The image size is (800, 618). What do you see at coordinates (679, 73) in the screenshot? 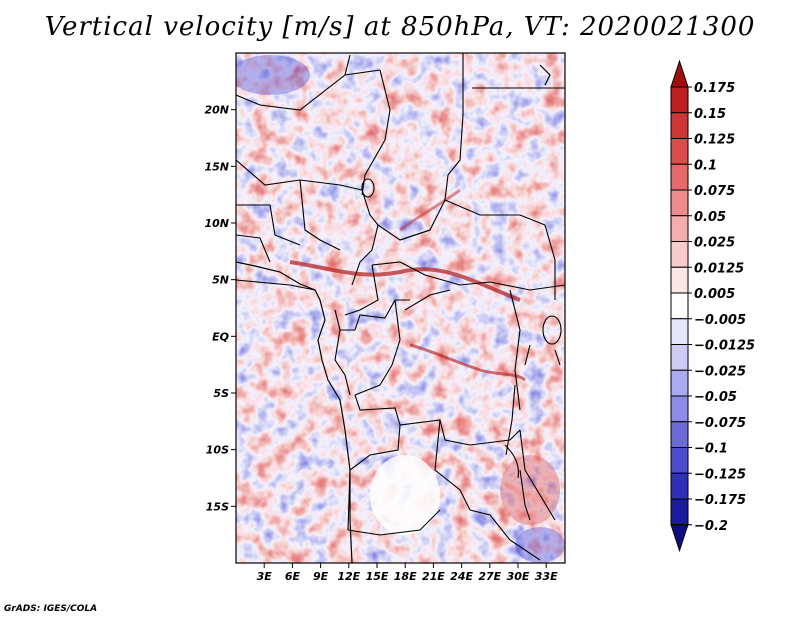
I see `colorbar-top-arrow` at bounding box center [679, 73].